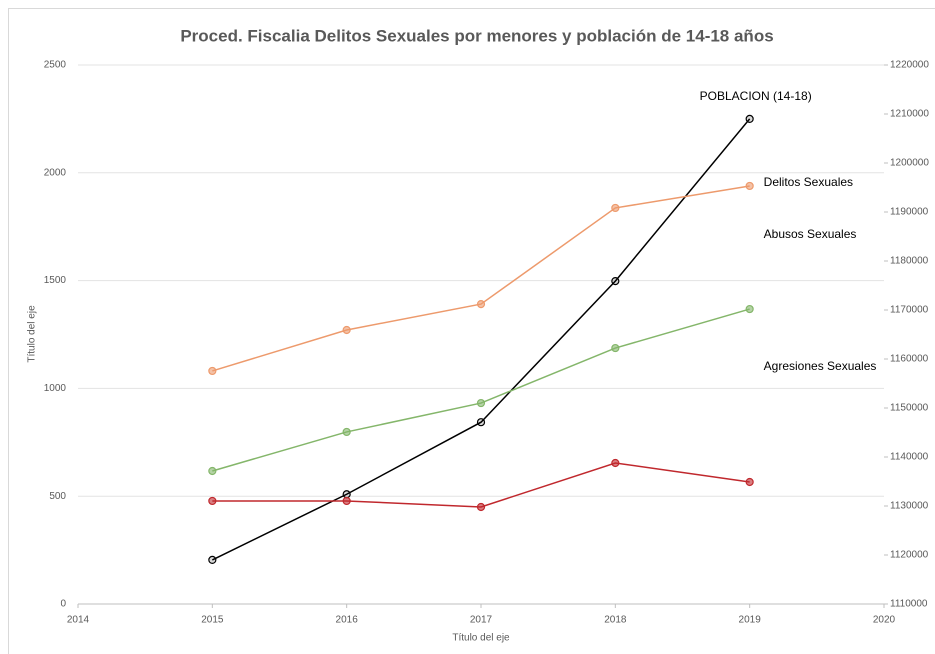 This screenshot has width=935, height=654. What do you see at coordinates (909, 212) in the screenshot?
I see `y2-tick-label: 1190000` at bounding box center [909, 212].